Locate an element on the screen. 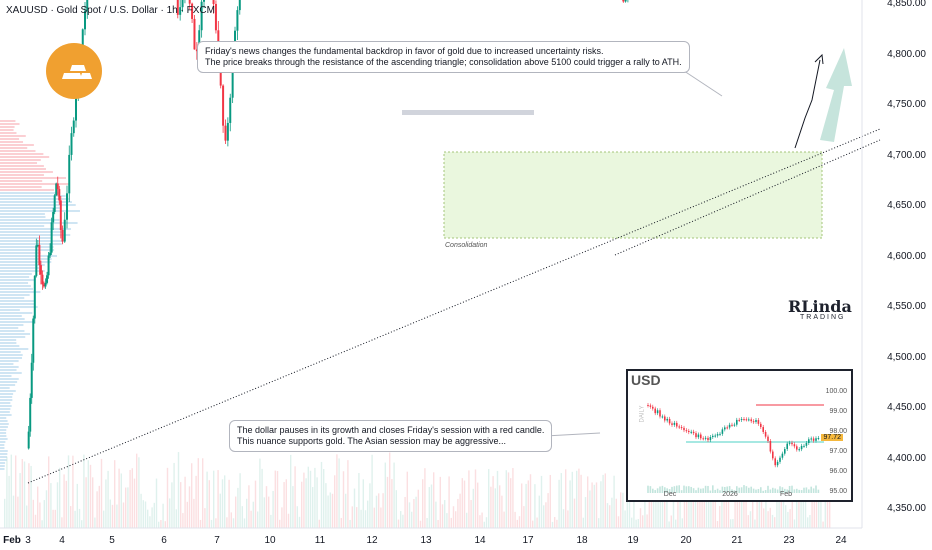 The width and height of the screenshot is (932, 550). x-tick-label: 3 is located at coordinates (28, 540).